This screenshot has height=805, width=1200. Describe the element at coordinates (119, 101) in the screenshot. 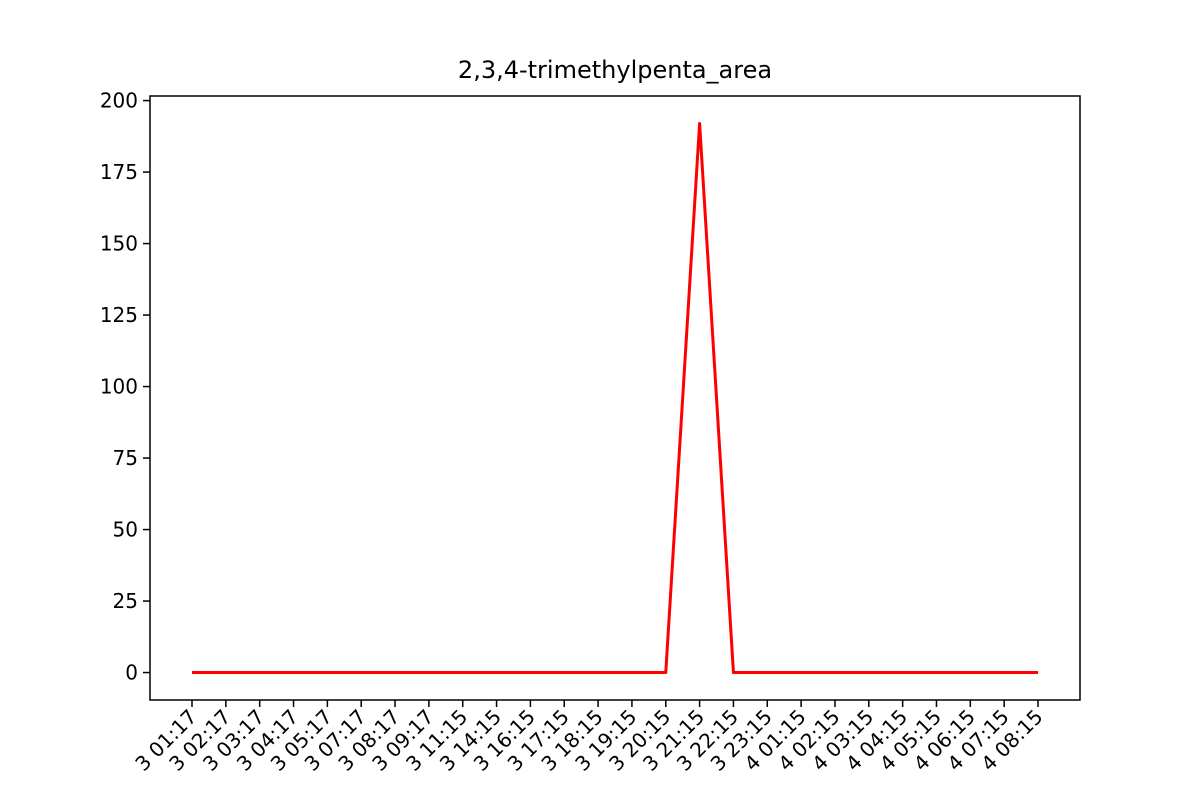

I see `y-tick-label: 200` at that location.